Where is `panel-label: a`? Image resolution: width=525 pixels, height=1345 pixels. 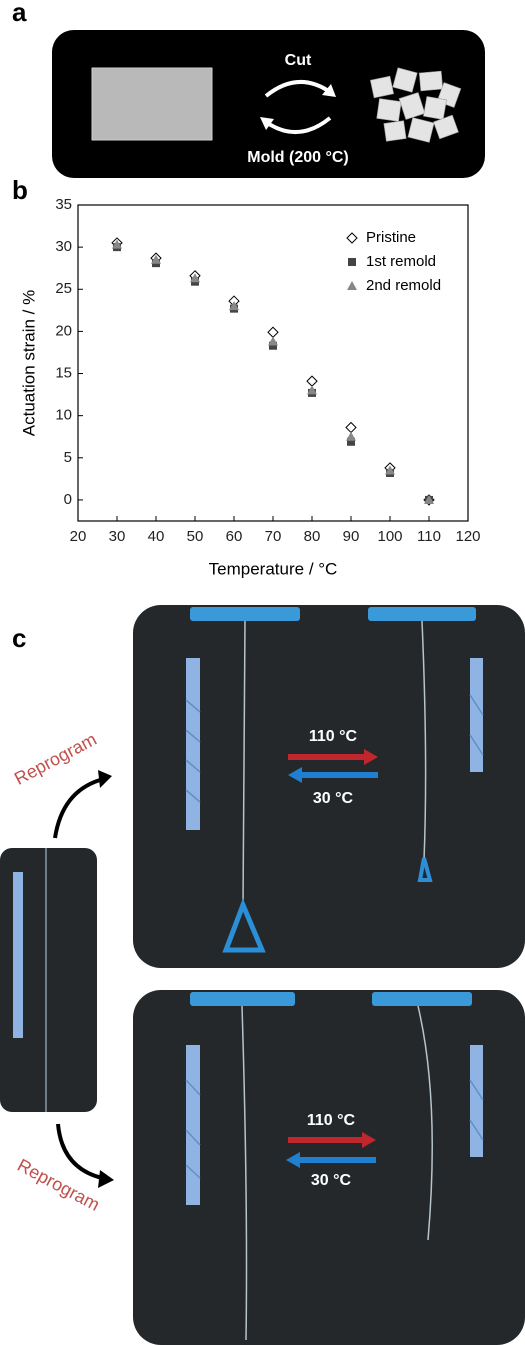 panel-label: a is located at coordinates (19, 13).